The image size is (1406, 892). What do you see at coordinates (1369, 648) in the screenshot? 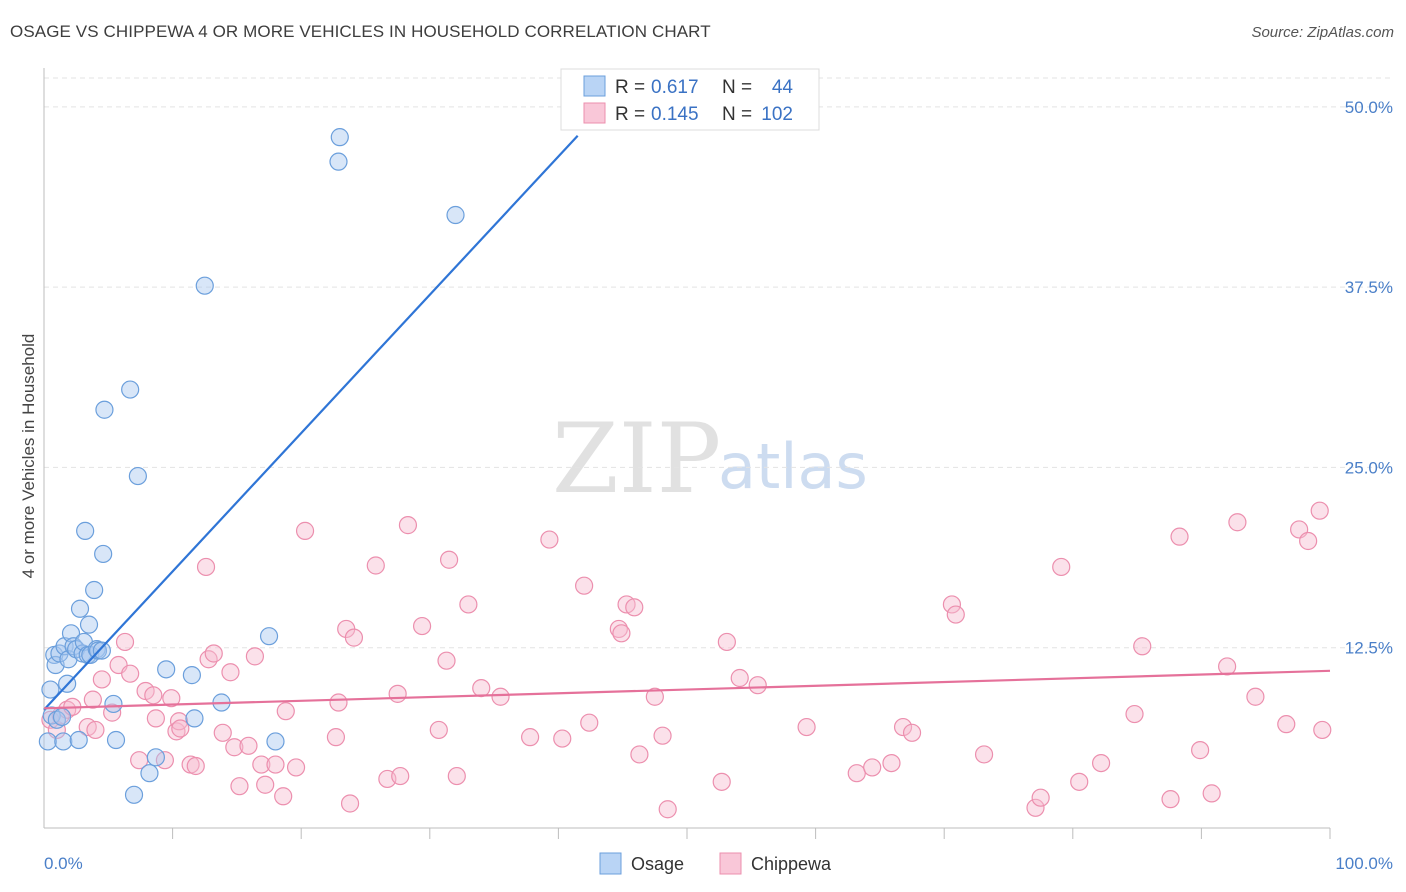
I see `y-tick-label: 12.5%` at bounding box center [1369, 648].